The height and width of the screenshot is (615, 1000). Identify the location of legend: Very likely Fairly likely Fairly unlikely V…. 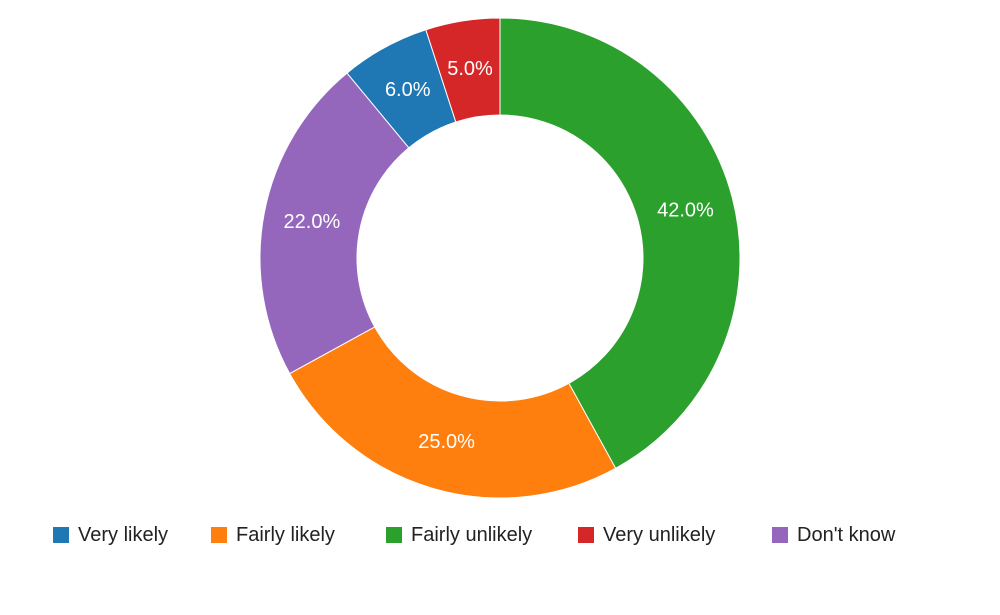
(474, 535).